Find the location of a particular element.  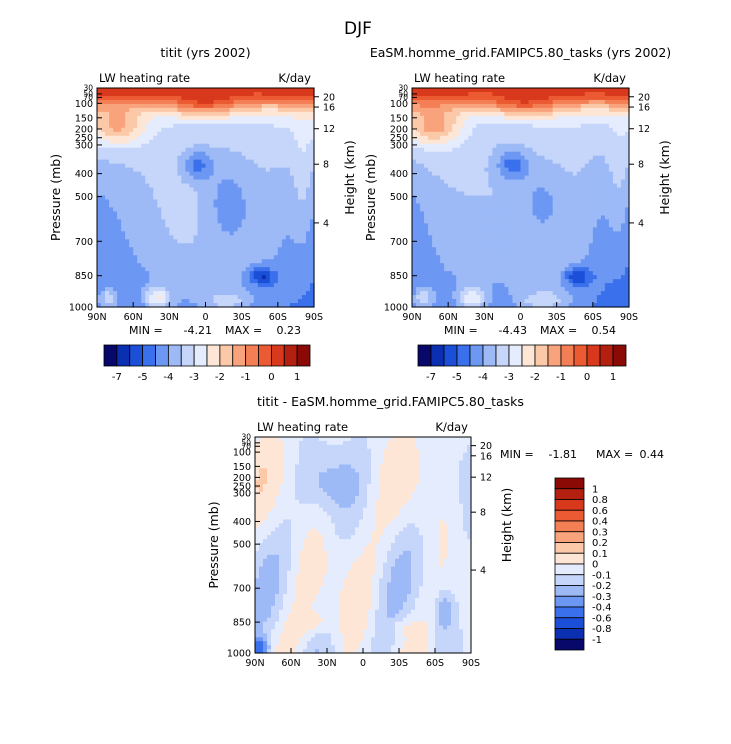

max-label: MAX = is located at coordinates (243, 330).